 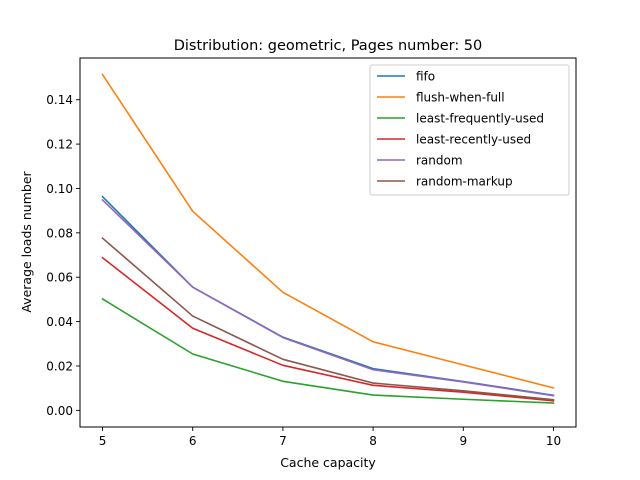 What do you see at coordinates (439, 161) in the screenshot?
I see `legend-label-random: random` at bounding box center [439, 161].